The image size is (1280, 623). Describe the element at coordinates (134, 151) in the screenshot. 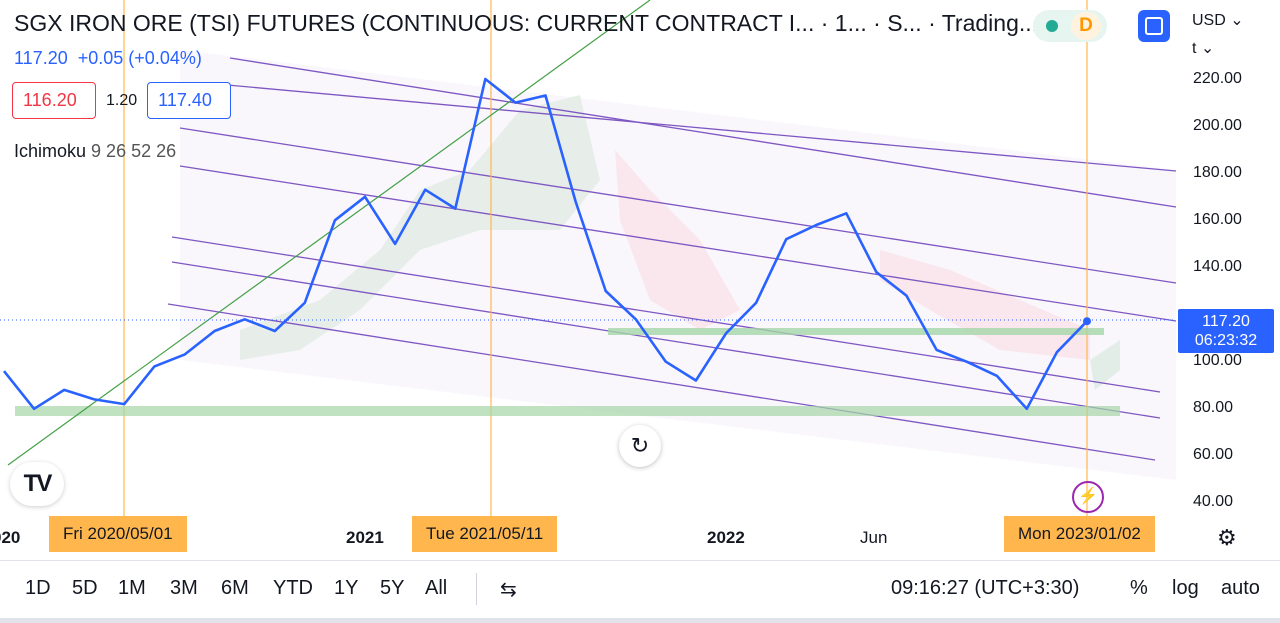

I see `indicator-params: 9 26 52 26` at that location.